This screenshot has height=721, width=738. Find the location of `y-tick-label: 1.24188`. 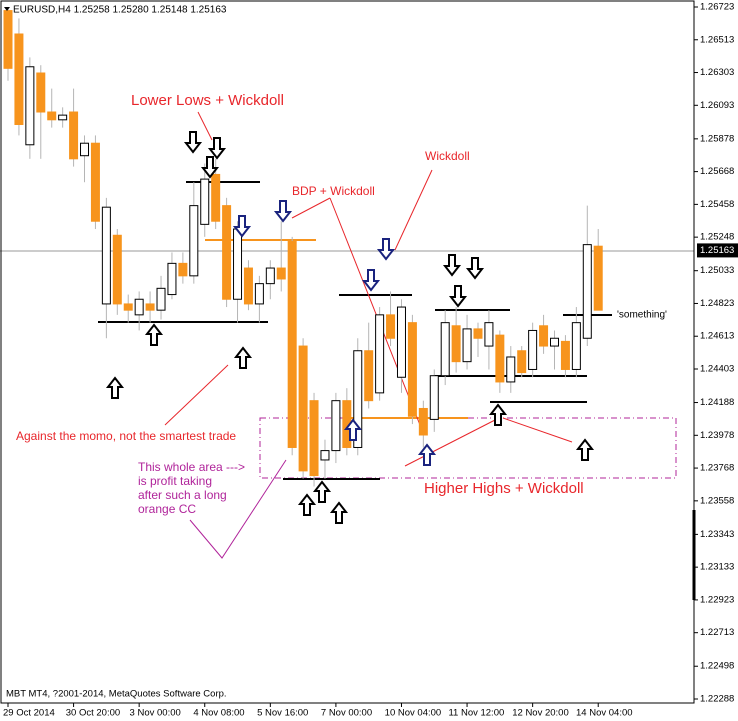

y-tick-label: 1.24188 is located at coordinates (717, 402).